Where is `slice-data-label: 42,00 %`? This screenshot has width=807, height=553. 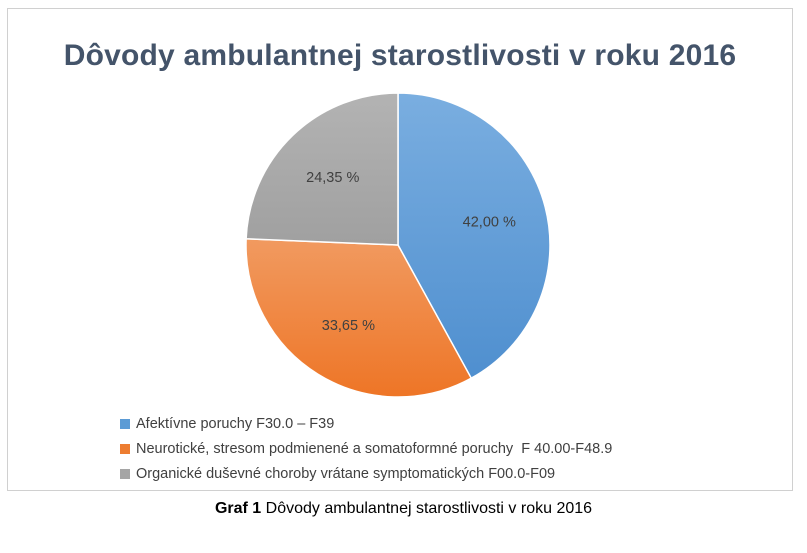 slice-data-label: 42,00 % is located at coordinates (489, 223).